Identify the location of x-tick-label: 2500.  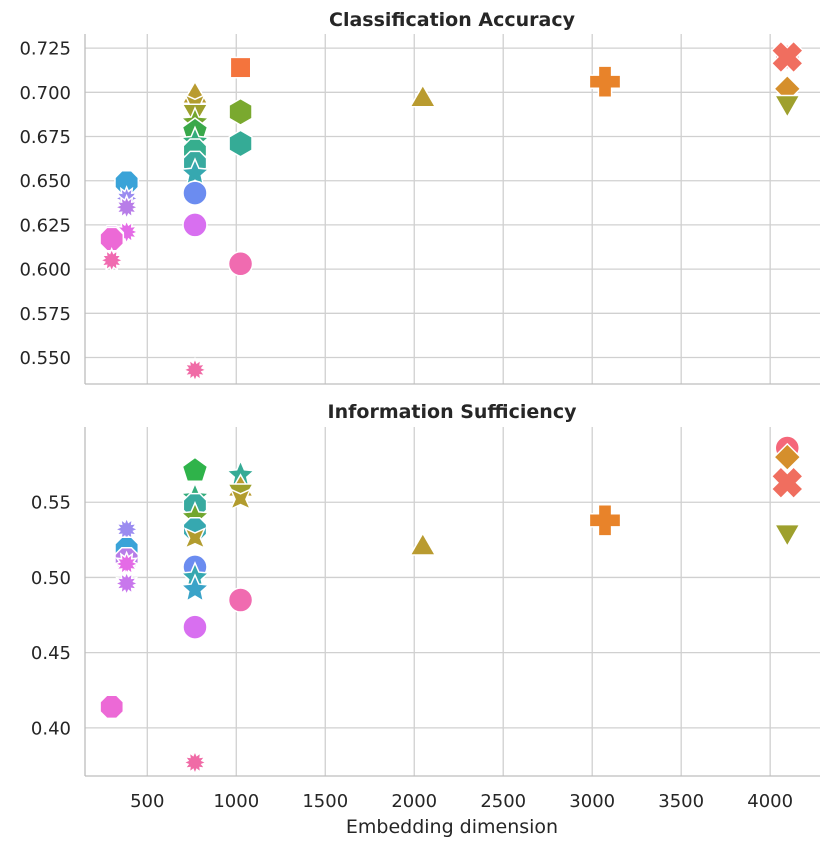
(503, 801).